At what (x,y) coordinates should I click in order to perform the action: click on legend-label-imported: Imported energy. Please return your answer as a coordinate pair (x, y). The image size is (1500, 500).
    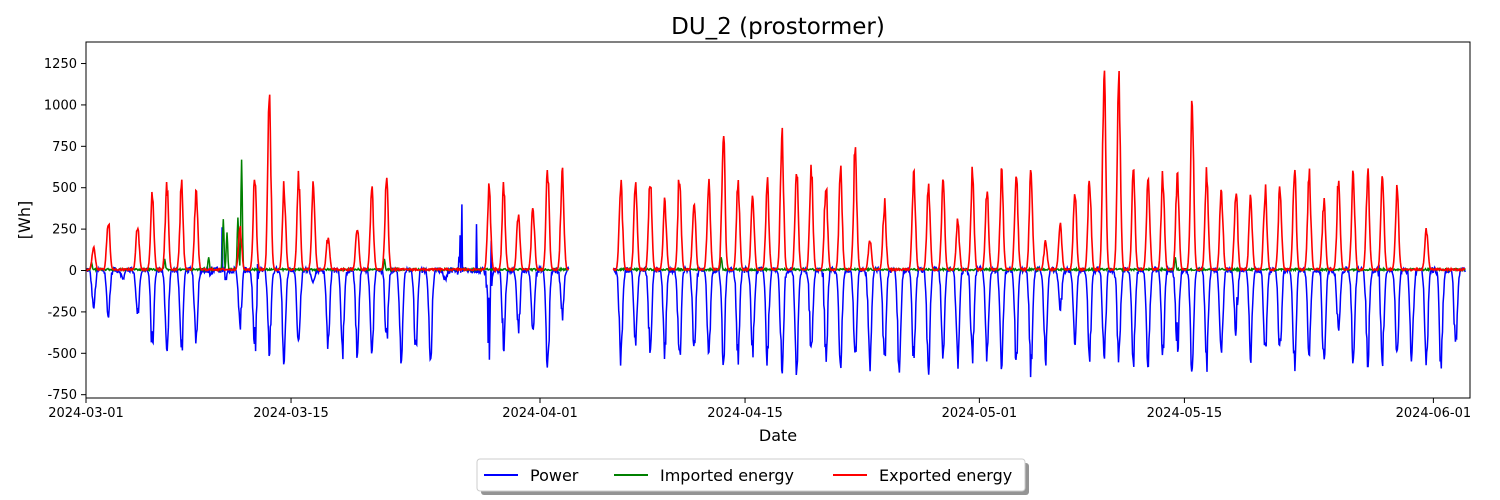
    Looking at the image, I should click on (727, 475).